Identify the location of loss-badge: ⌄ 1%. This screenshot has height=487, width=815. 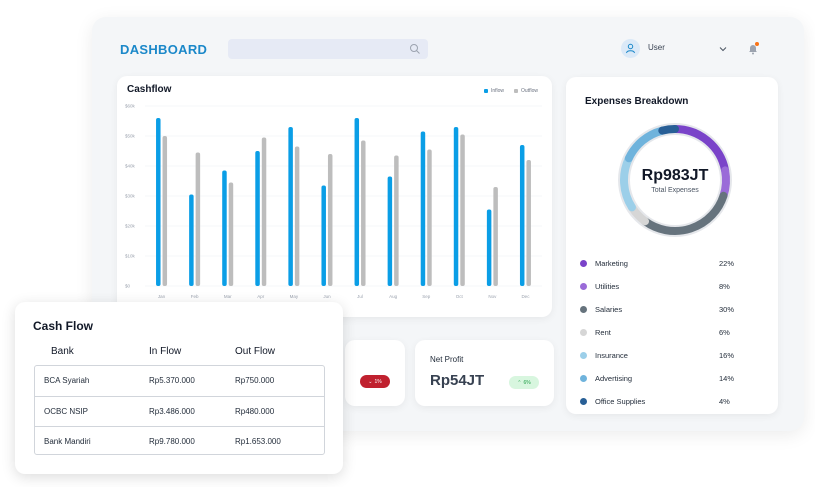
(375, 381).